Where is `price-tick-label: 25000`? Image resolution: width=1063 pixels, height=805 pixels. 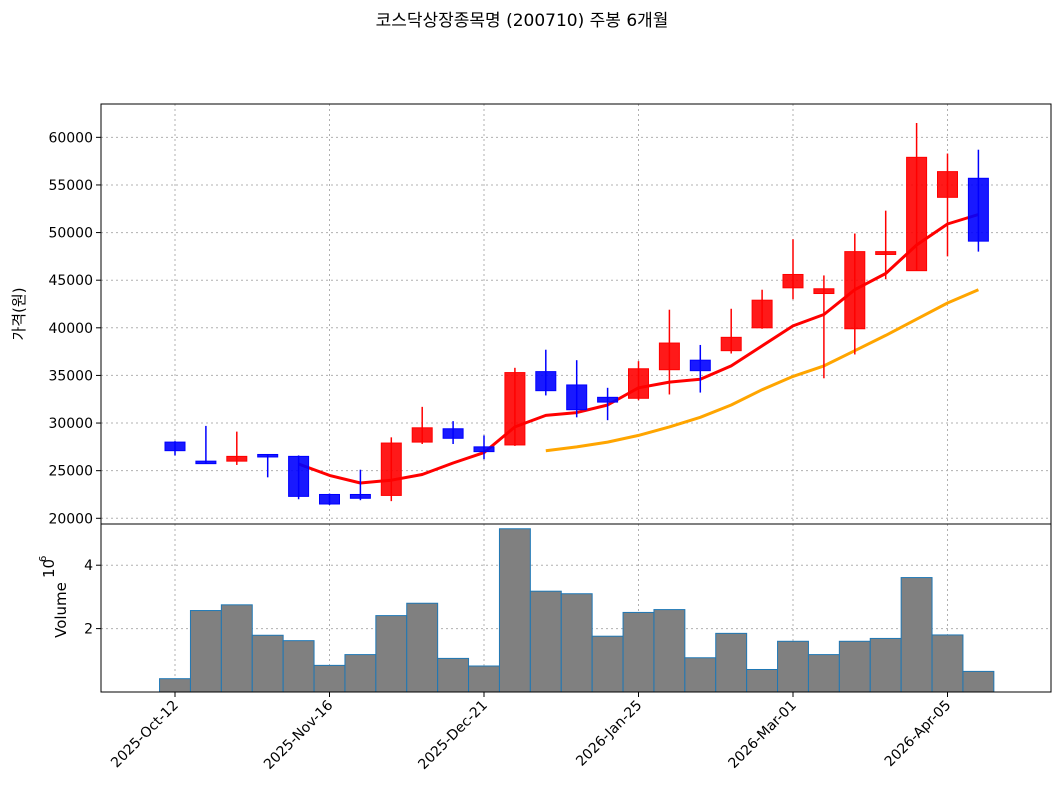
price-tick-label: 25000 is located at coordinates (70, 472).